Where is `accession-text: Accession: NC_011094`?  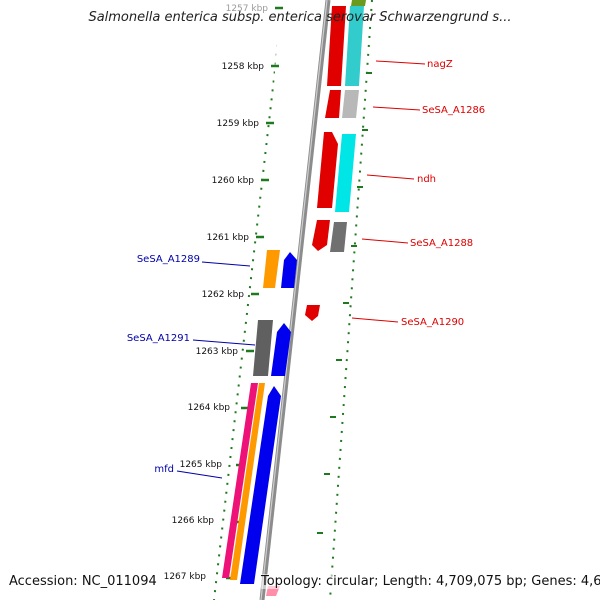
accession-text: Accession: NC_011094 is located at coordinates (83, 581).